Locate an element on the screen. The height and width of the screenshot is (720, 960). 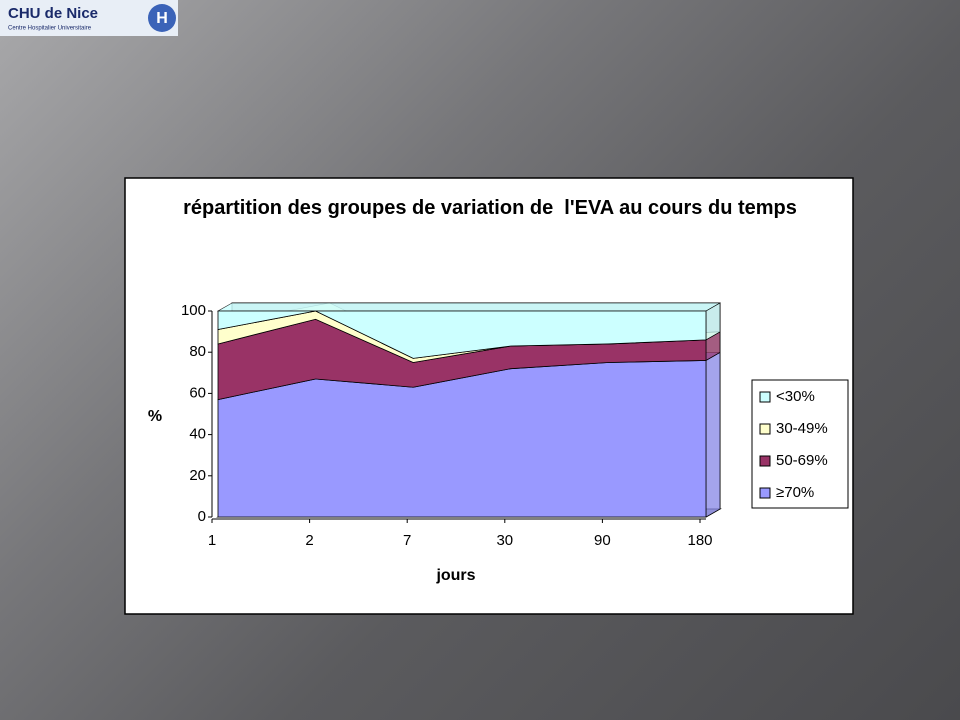
y-tick-label: 20 is located at coordinates (197, 475).